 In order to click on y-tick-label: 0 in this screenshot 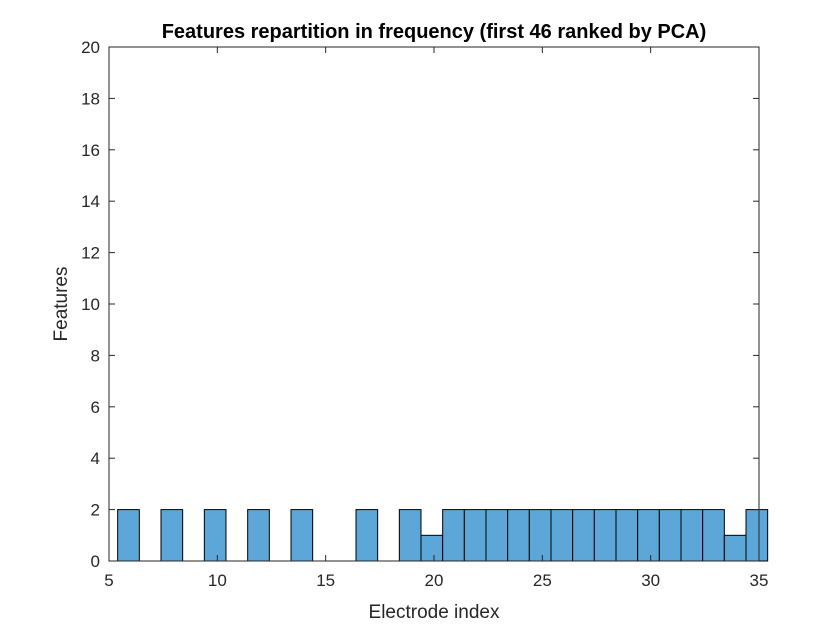, I will do `click(95, 561)`.